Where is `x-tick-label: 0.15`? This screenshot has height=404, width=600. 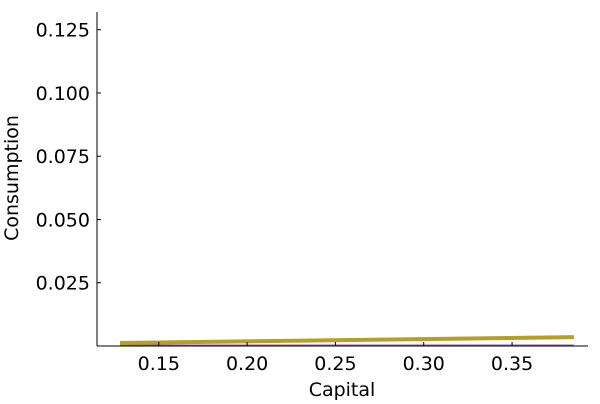 x-tick-label: 0.15 is located at coordinates (159, 364).